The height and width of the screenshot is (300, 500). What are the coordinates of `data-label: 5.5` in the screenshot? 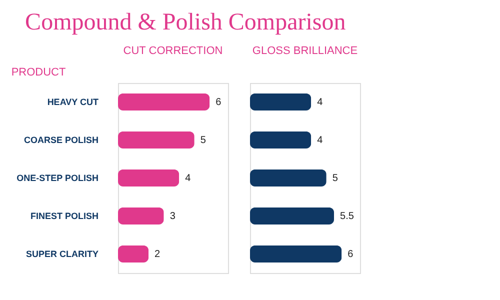 It's located at (347, 216).